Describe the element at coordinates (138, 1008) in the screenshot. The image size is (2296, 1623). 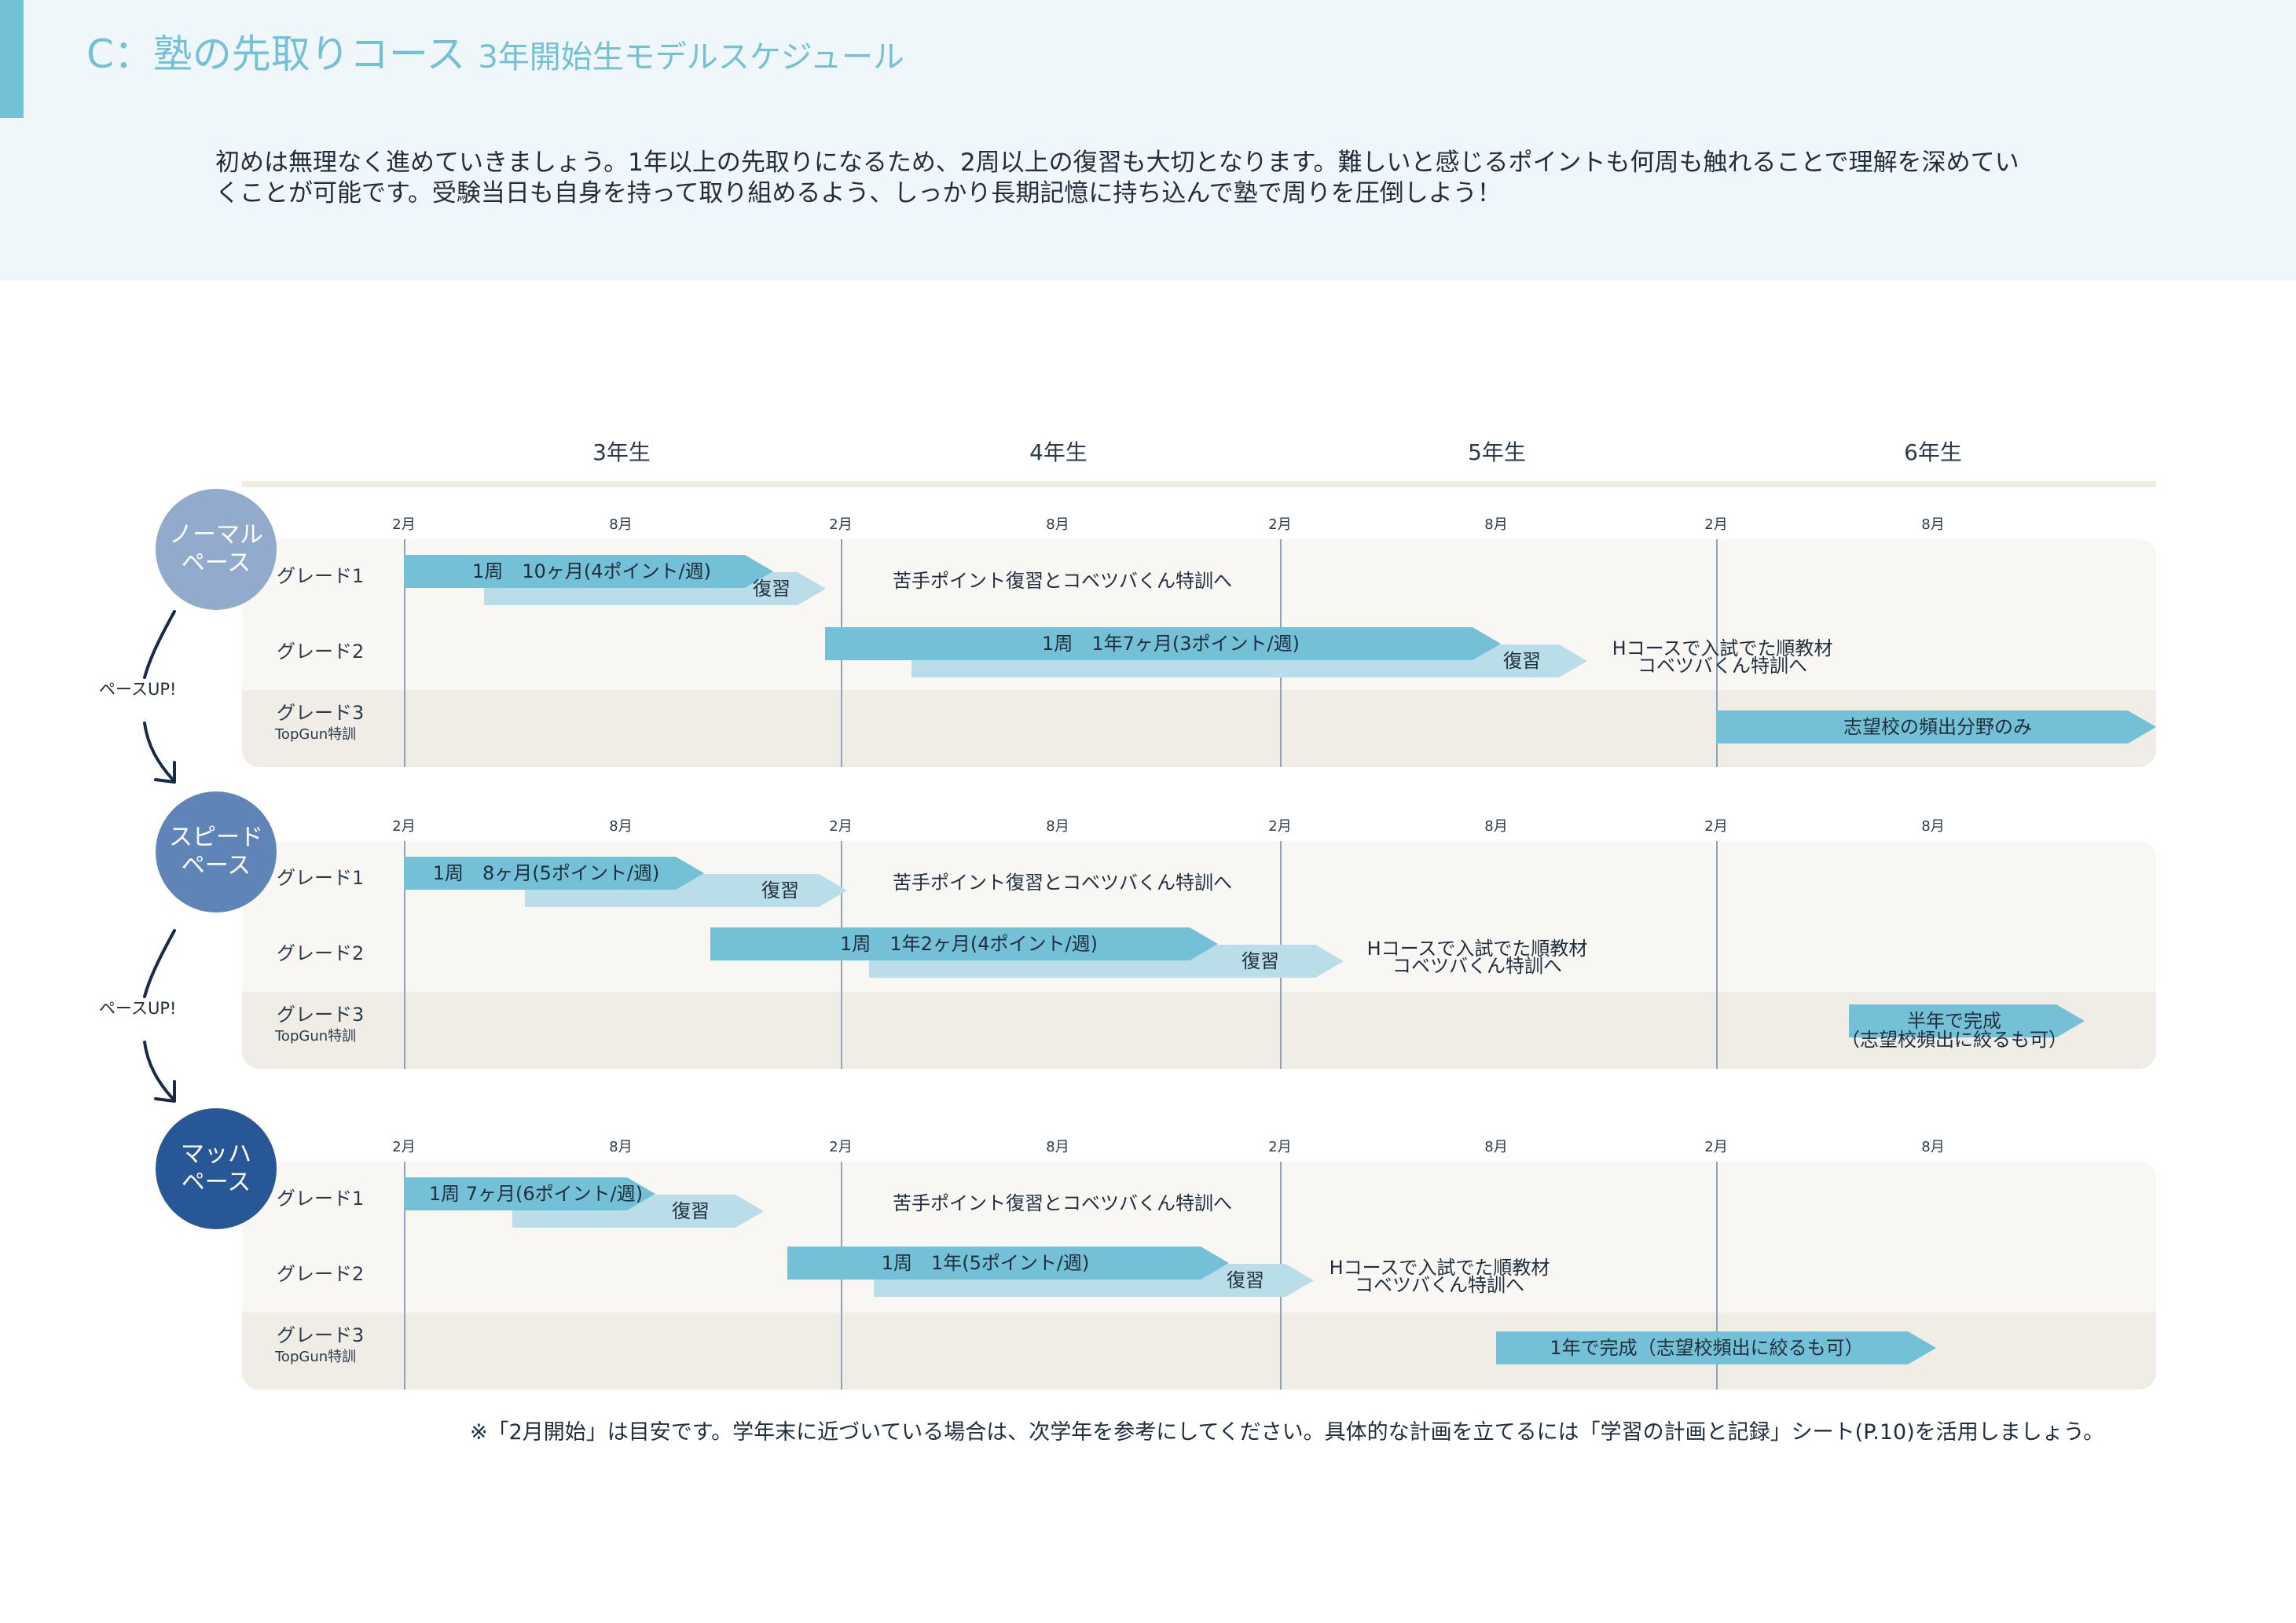
I see `pace-up-label-2: ペースUP!` at that location.